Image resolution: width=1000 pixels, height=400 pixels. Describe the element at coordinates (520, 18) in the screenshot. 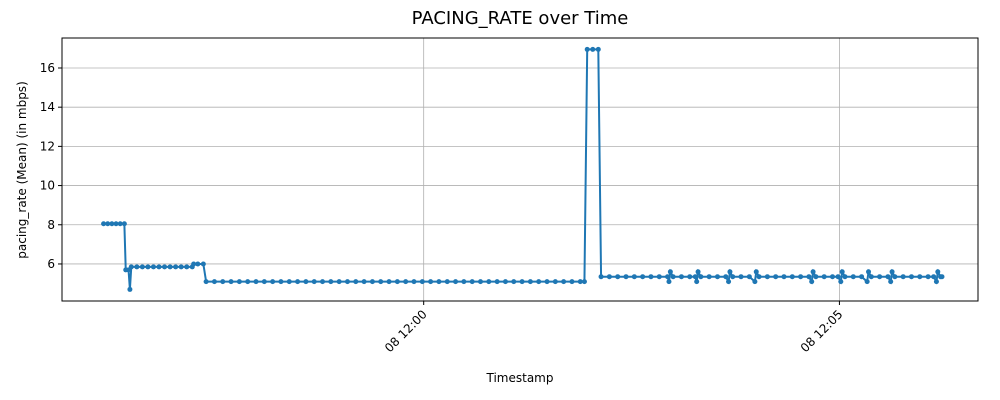

I see `chart-title: PACING_RATE over Time` at that location.